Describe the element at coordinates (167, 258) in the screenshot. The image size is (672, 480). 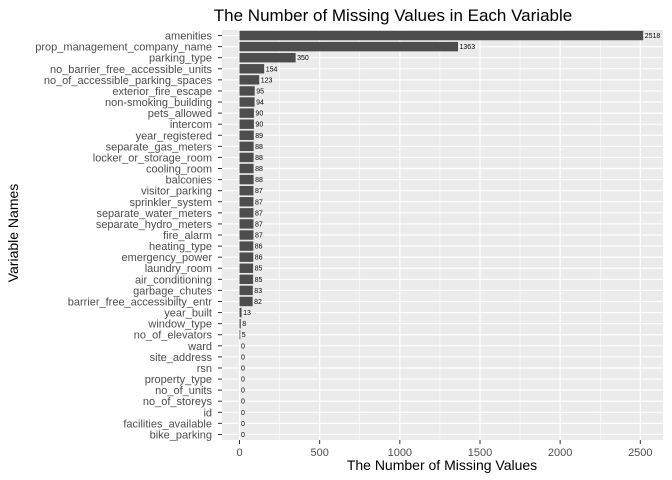
I see `category-label: emergency_power` at that location.